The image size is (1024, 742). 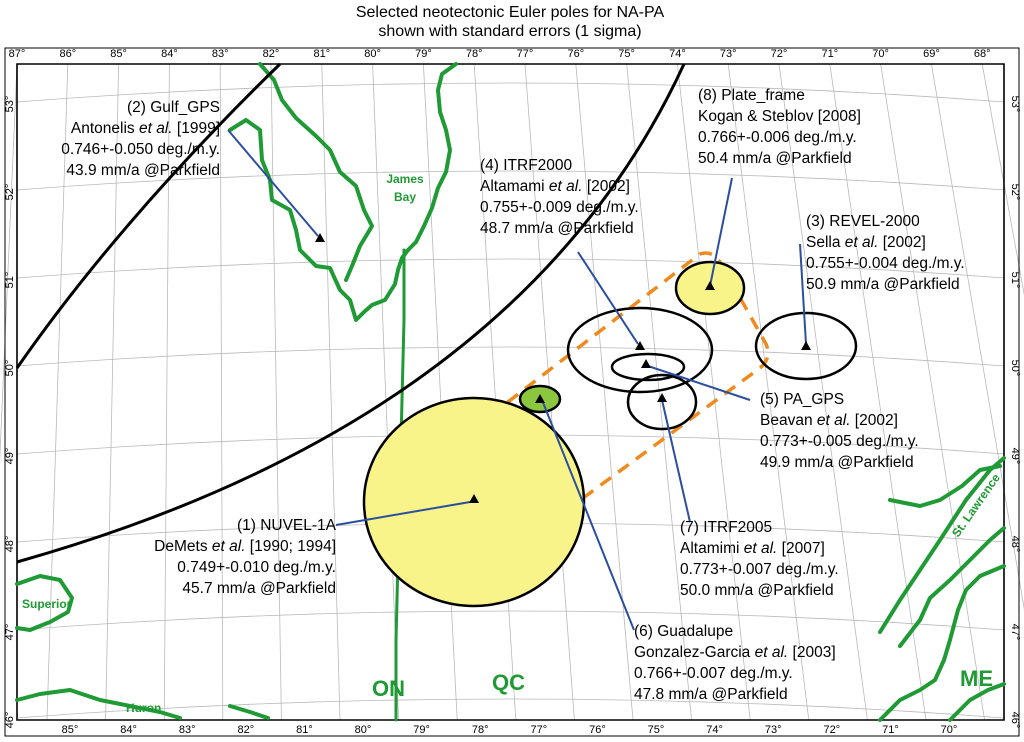 What do you see at coordinates (526, 165) in the screenshot?
I see `pole-label-line: (4) ITRF2000` at bounding box center [526, 165].